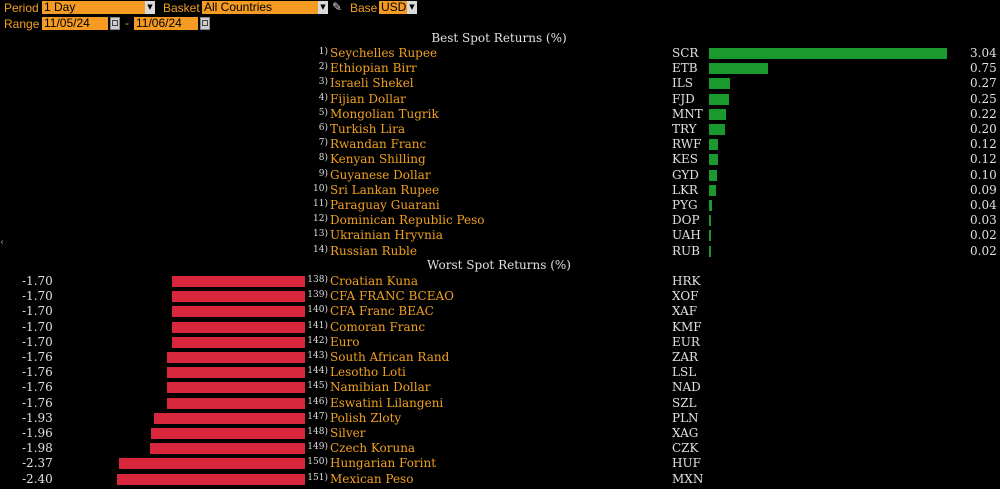  Describe the element at coordinates (500, 372) in the screenshot. I see `list-item: -1.76 144) Lesotho Loti LSL` at that location.